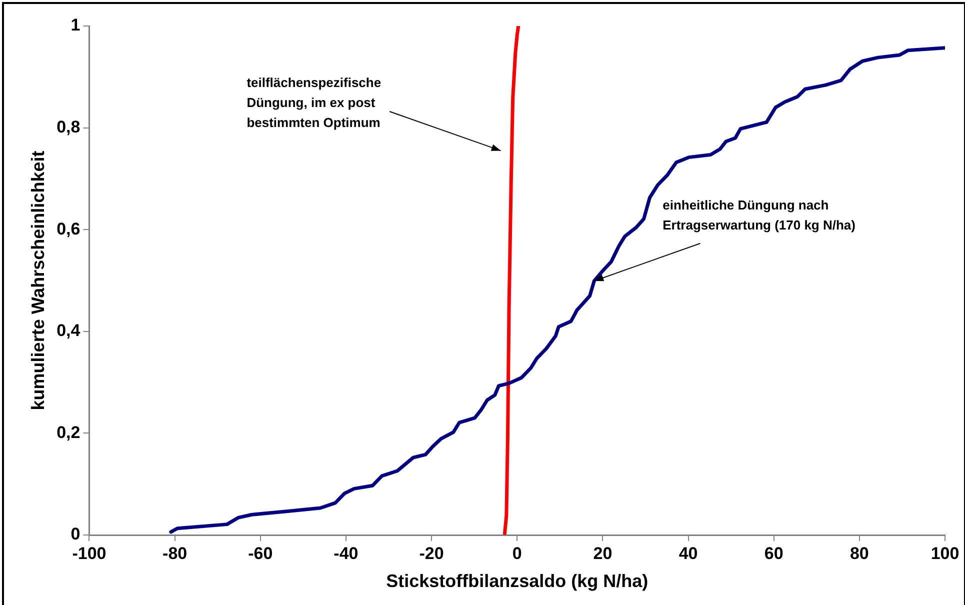 Image resolution: width=965 pixels, height=605 pixels. What do you see at coordinates (602, 553) in the screenshot?
I see `x-tick-label: 20` at bounding box center [602, 553].